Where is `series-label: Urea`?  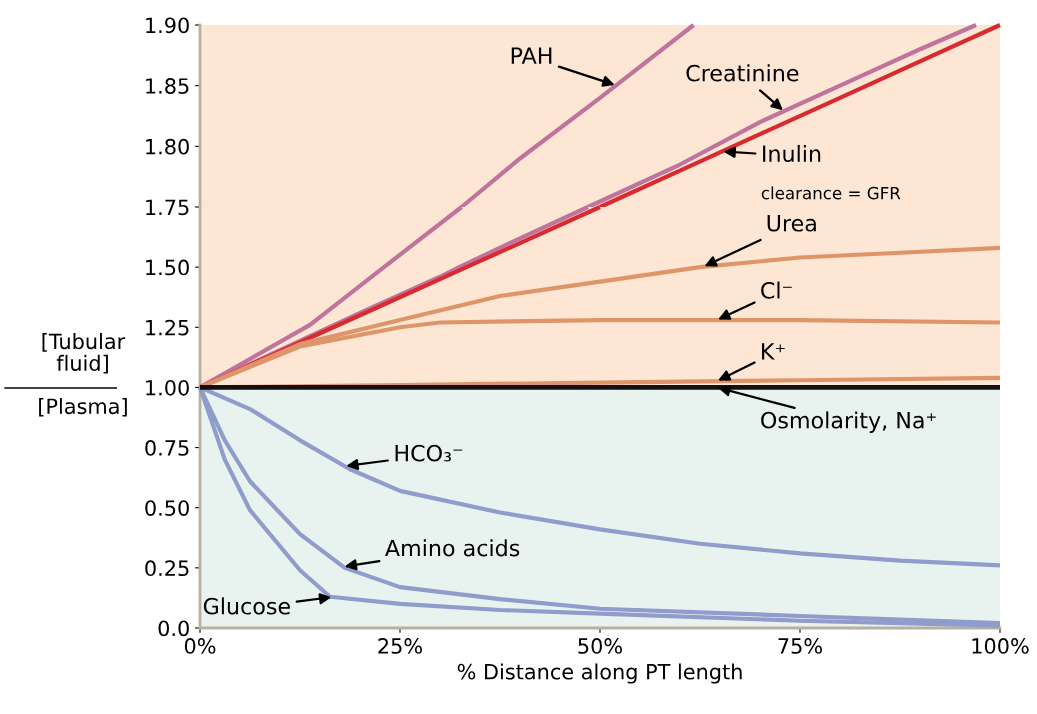 series-label: Urea is located at coordinates (791, 223).